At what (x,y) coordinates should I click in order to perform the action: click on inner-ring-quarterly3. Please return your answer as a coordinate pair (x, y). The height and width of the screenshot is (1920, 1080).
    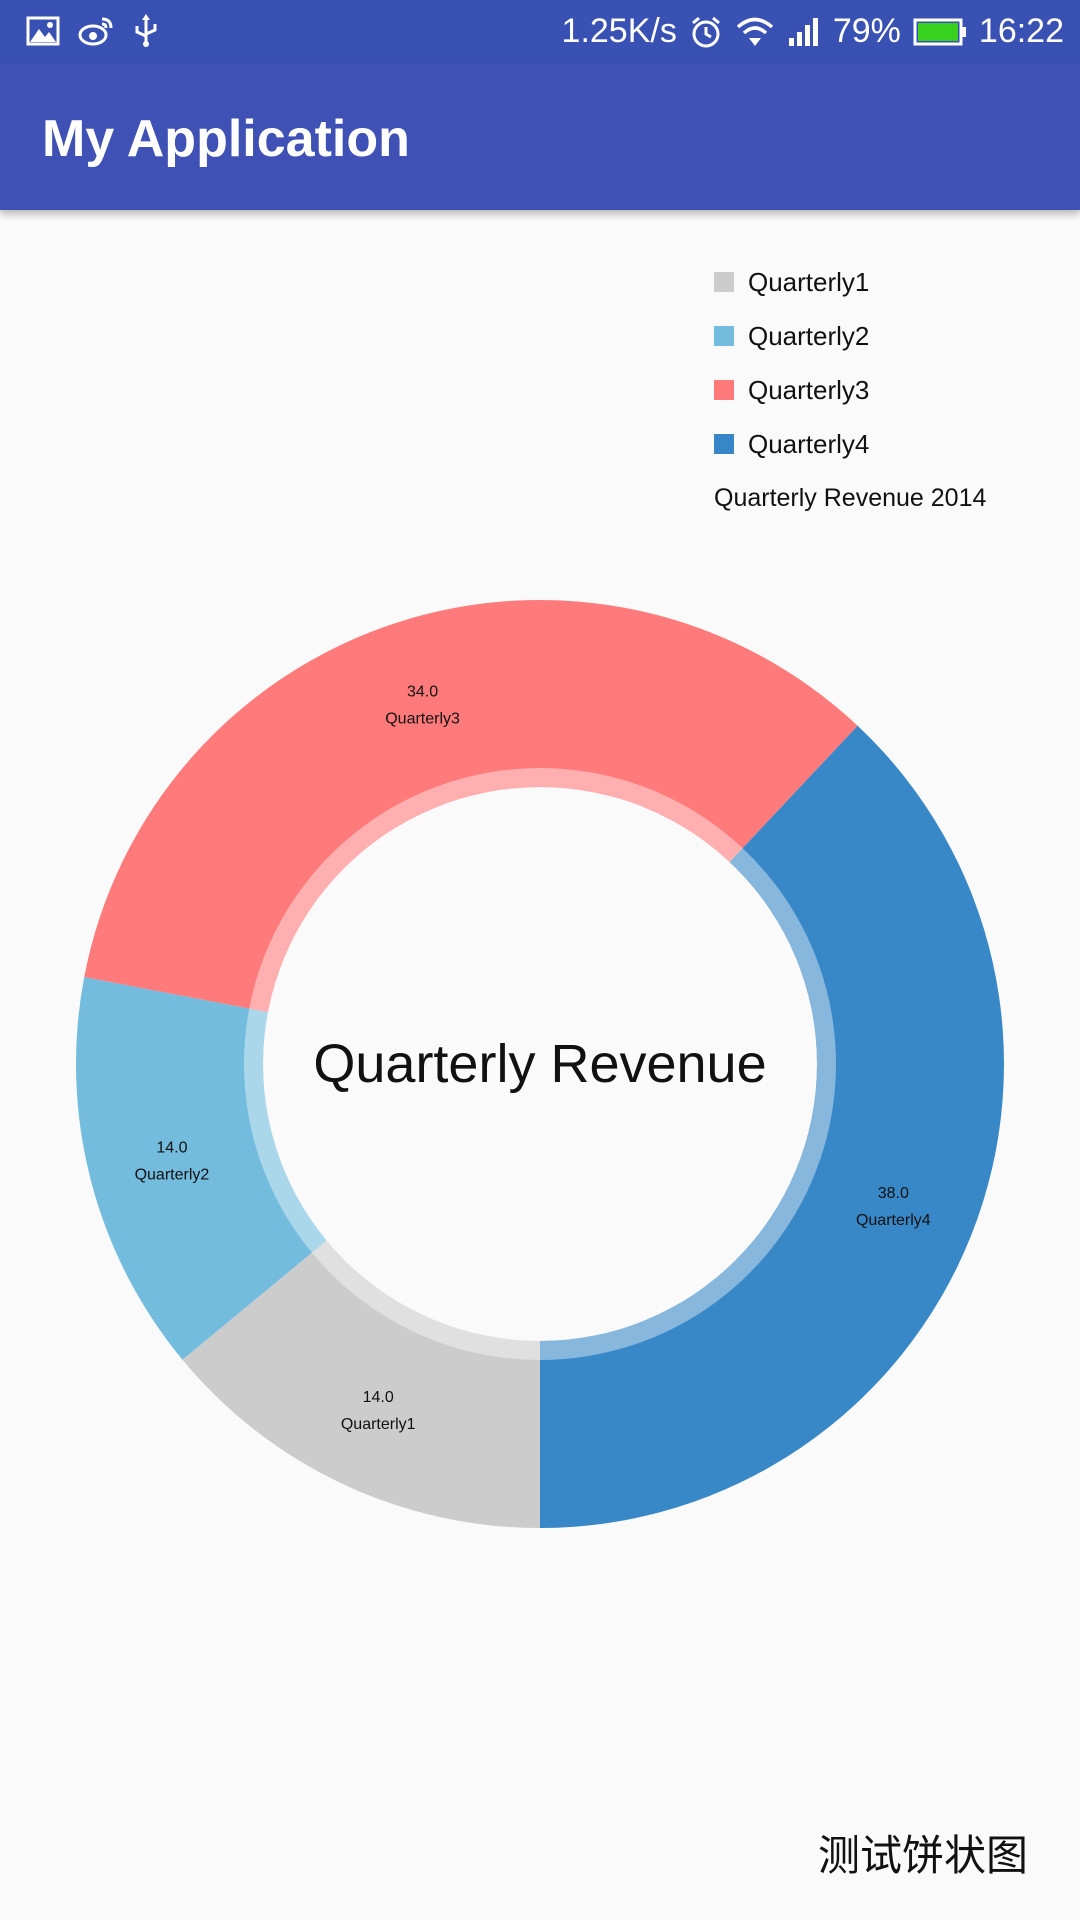
    Looking at the image, I should click on (496, 890).